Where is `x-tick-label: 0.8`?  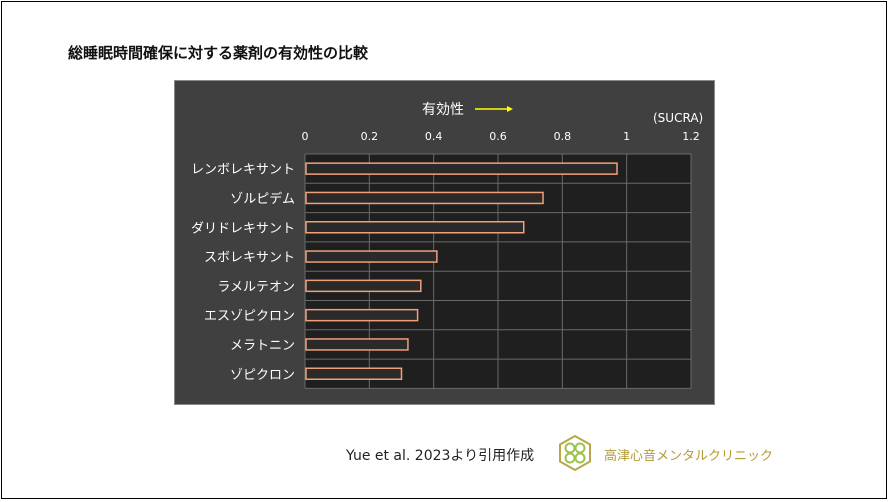 x-tick-label: 0.8 is located at coordinates (563, 136).